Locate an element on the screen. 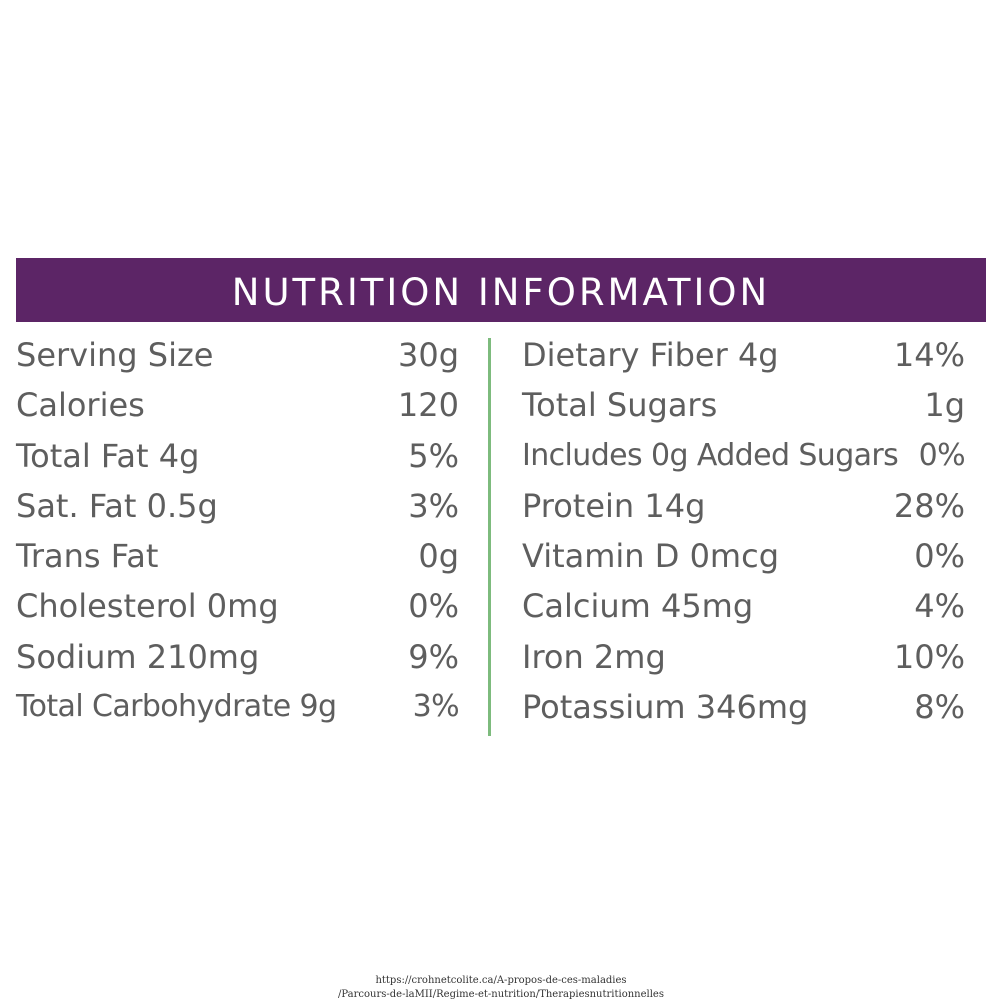 This screenshot has width=1002, height=1002. nutrient-label: Calcium 45mg is located at coordinates (638, 606).